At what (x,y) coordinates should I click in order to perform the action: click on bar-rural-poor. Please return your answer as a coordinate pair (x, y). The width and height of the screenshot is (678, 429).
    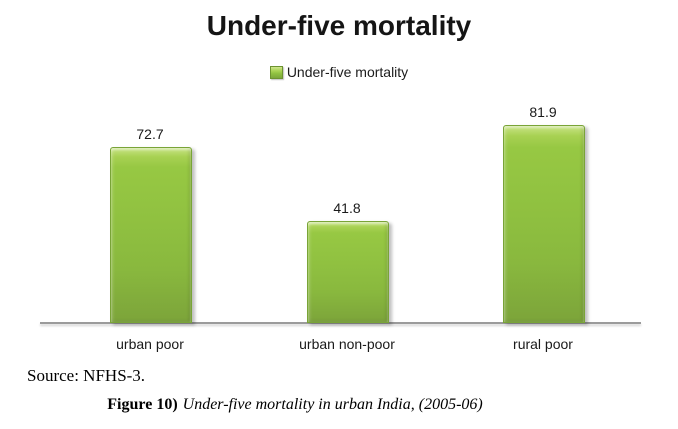
    Looking at the image, I should click on (544, 224).